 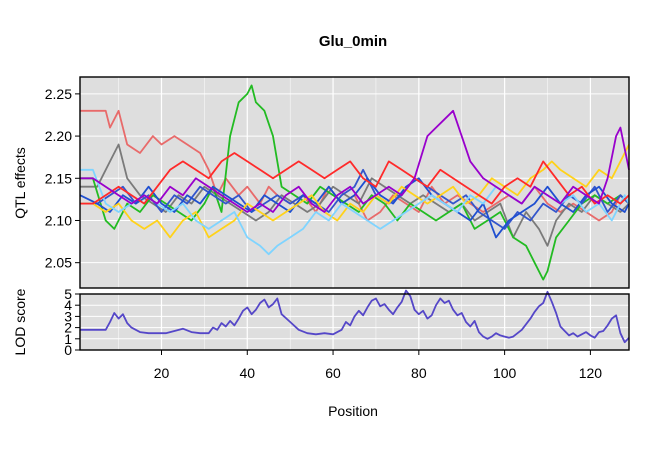 What do you see at coordinates (378, 365) in the screenshot?
I see `lod-x-axis: 20 40 60 80 100 120` at bounding box center [378, 365].